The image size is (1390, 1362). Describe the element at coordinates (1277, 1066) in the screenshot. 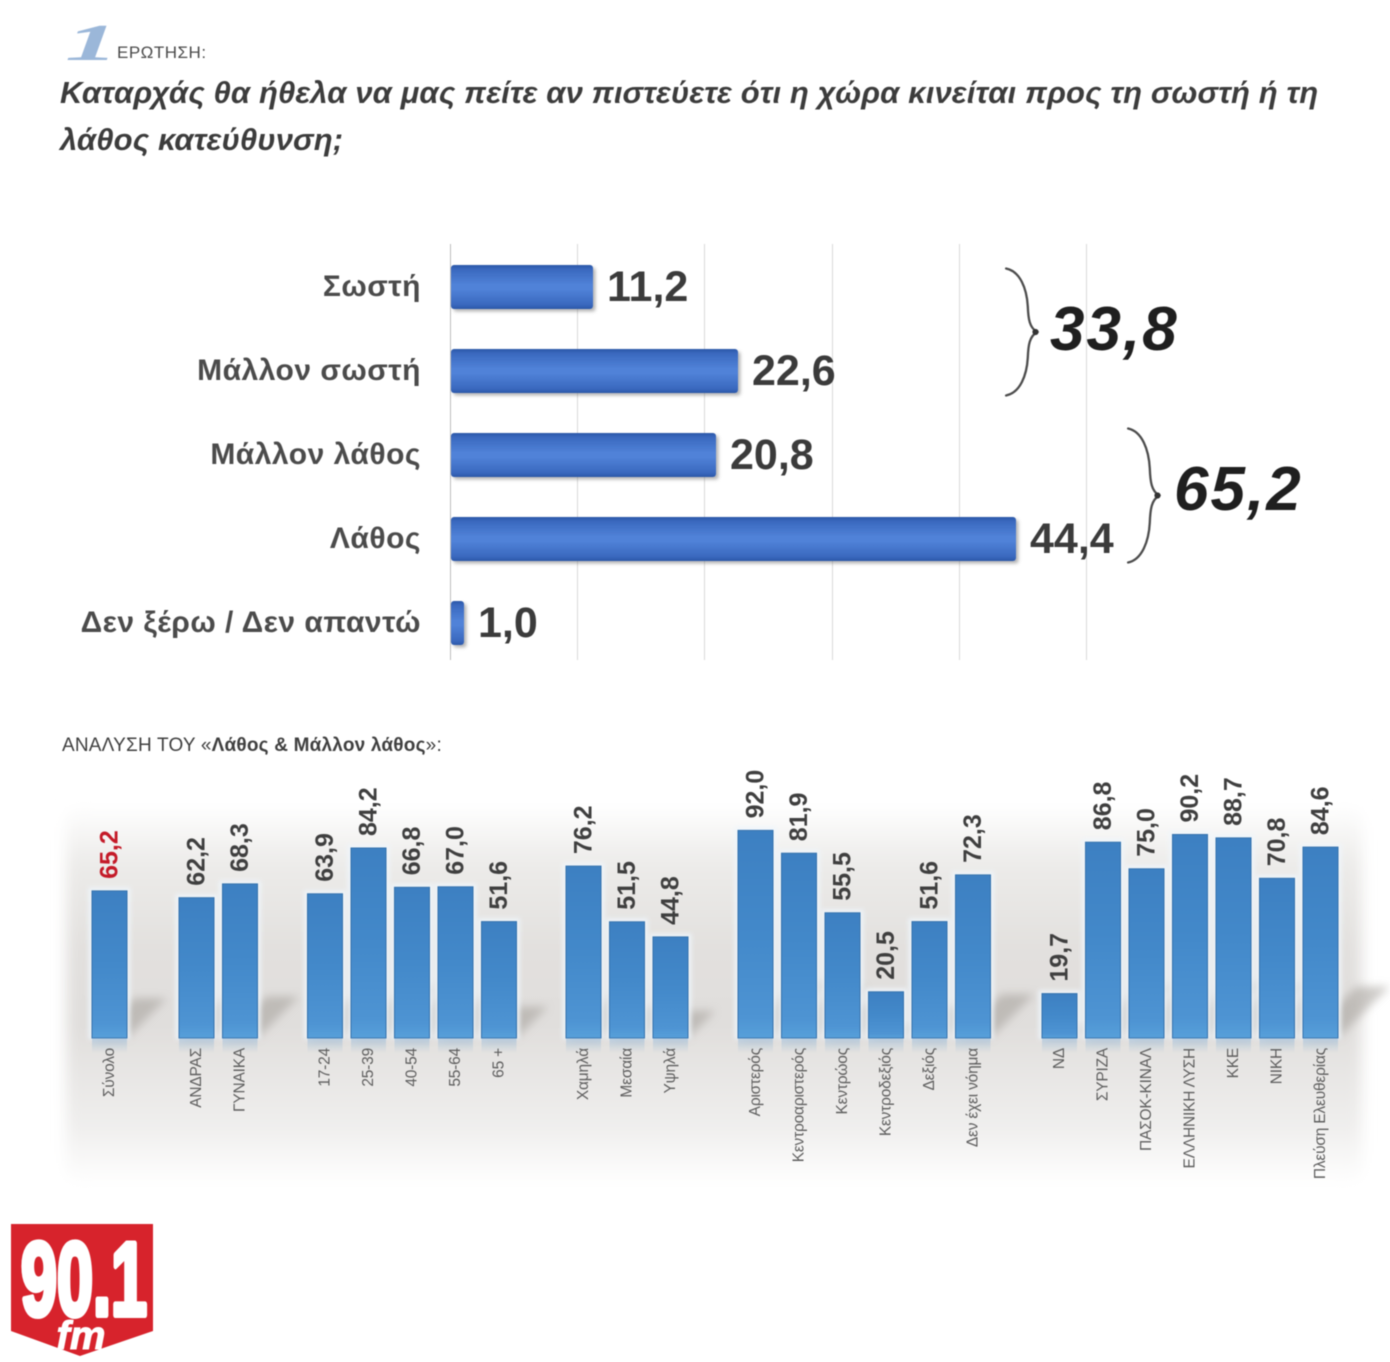

I see `svg-text: ΝΙΚΗ` at that location.